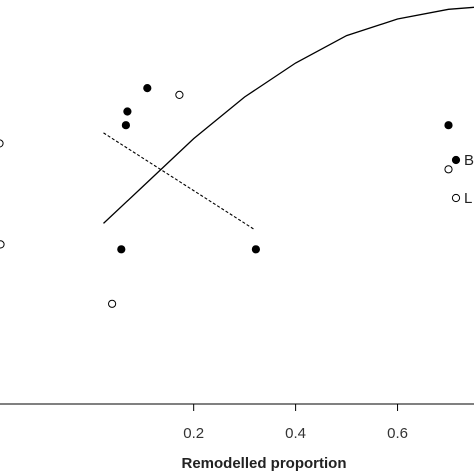  What do you see at coordinates (462, 179) in the screenshot?
I see `legend: BL` at bounding box center [462, 179].